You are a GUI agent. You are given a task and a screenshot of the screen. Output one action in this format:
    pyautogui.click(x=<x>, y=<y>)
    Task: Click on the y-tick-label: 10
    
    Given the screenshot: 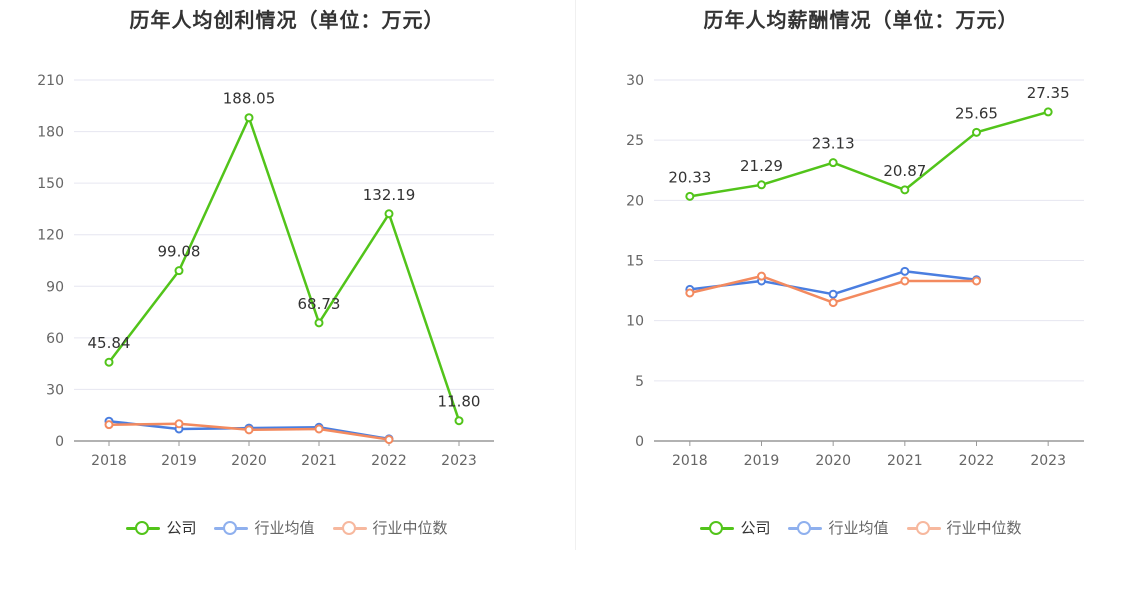 What is the action you would take?
    pyautogui.click(x=635, y=322)
    